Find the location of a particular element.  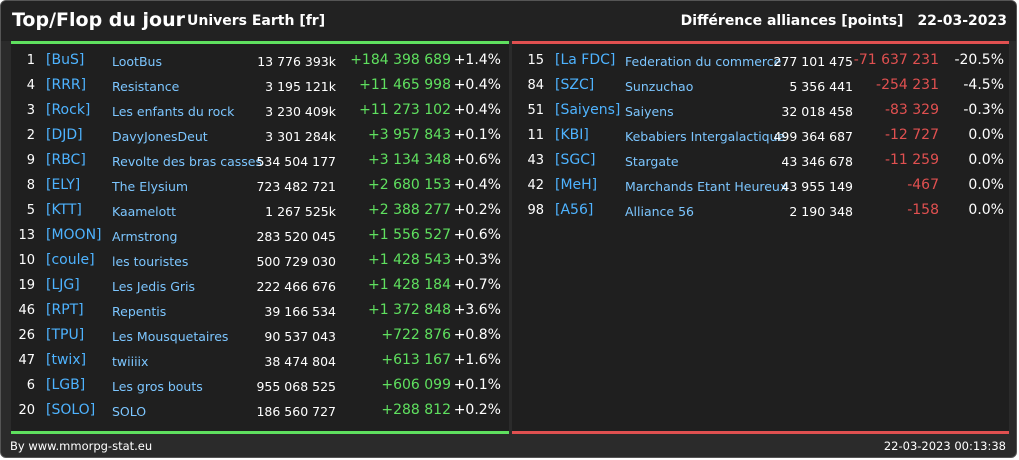

diff-cell: +613 167 is located at coordinates (416, 360).